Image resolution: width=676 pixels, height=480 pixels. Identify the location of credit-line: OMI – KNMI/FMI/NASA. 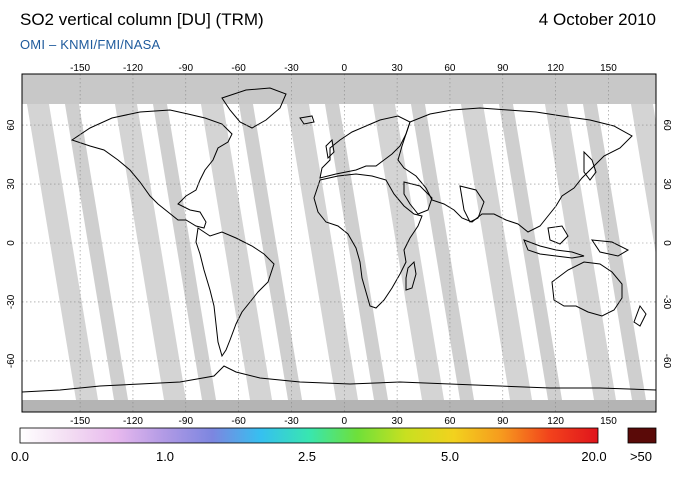
(90, 44).